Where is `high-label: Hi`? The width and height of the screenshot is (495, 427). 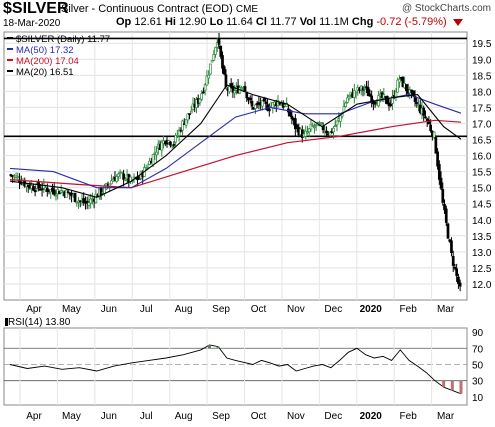 high-label: Hi is located at coordinates (170, 22).